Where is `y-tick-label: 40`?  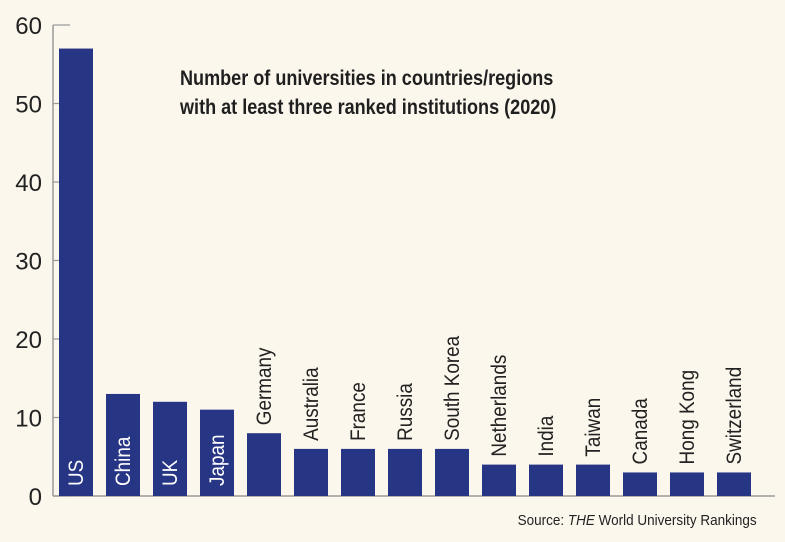
y-tick-label: 40 is located at coordinates (28, 183).